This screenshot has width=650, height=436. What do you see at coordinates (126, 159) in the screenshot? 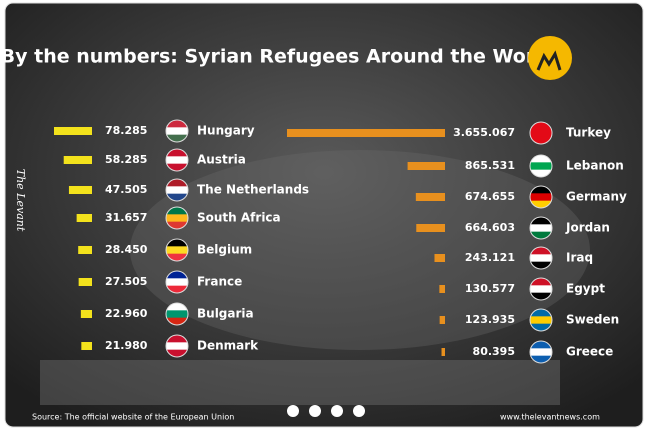
I see `value-label: 58.285` at bounding box center [126, 159].